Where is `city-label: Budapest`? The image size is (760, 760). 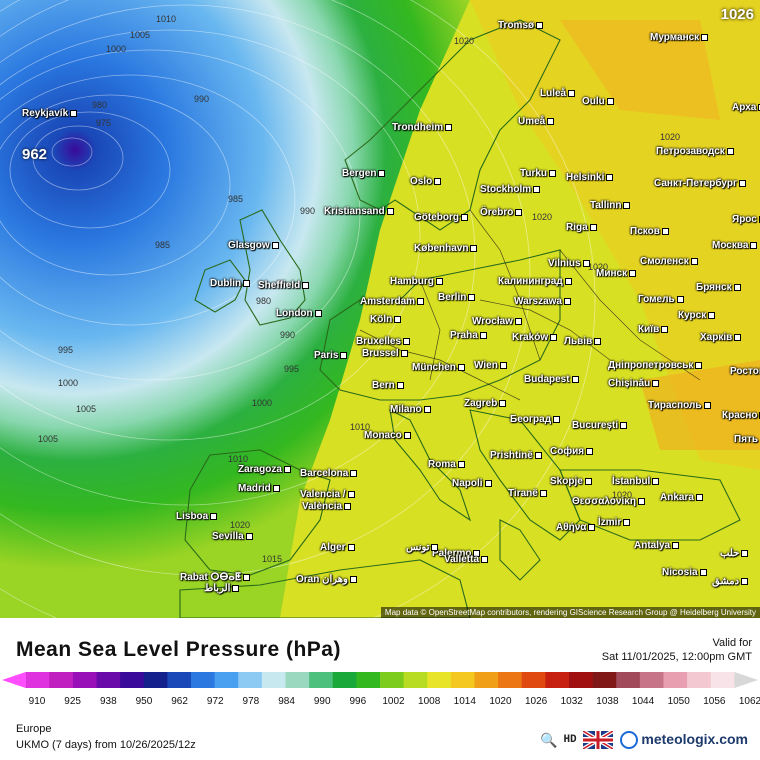
city-label: Budapest is located at coordinates (551, 379).